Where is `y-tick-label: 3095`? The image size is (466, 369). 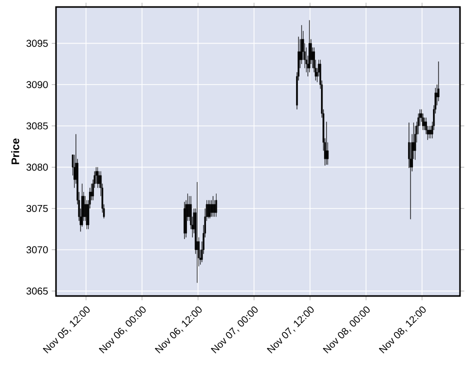 y-tick-label: 3095 is located at coordinates (37, 43).